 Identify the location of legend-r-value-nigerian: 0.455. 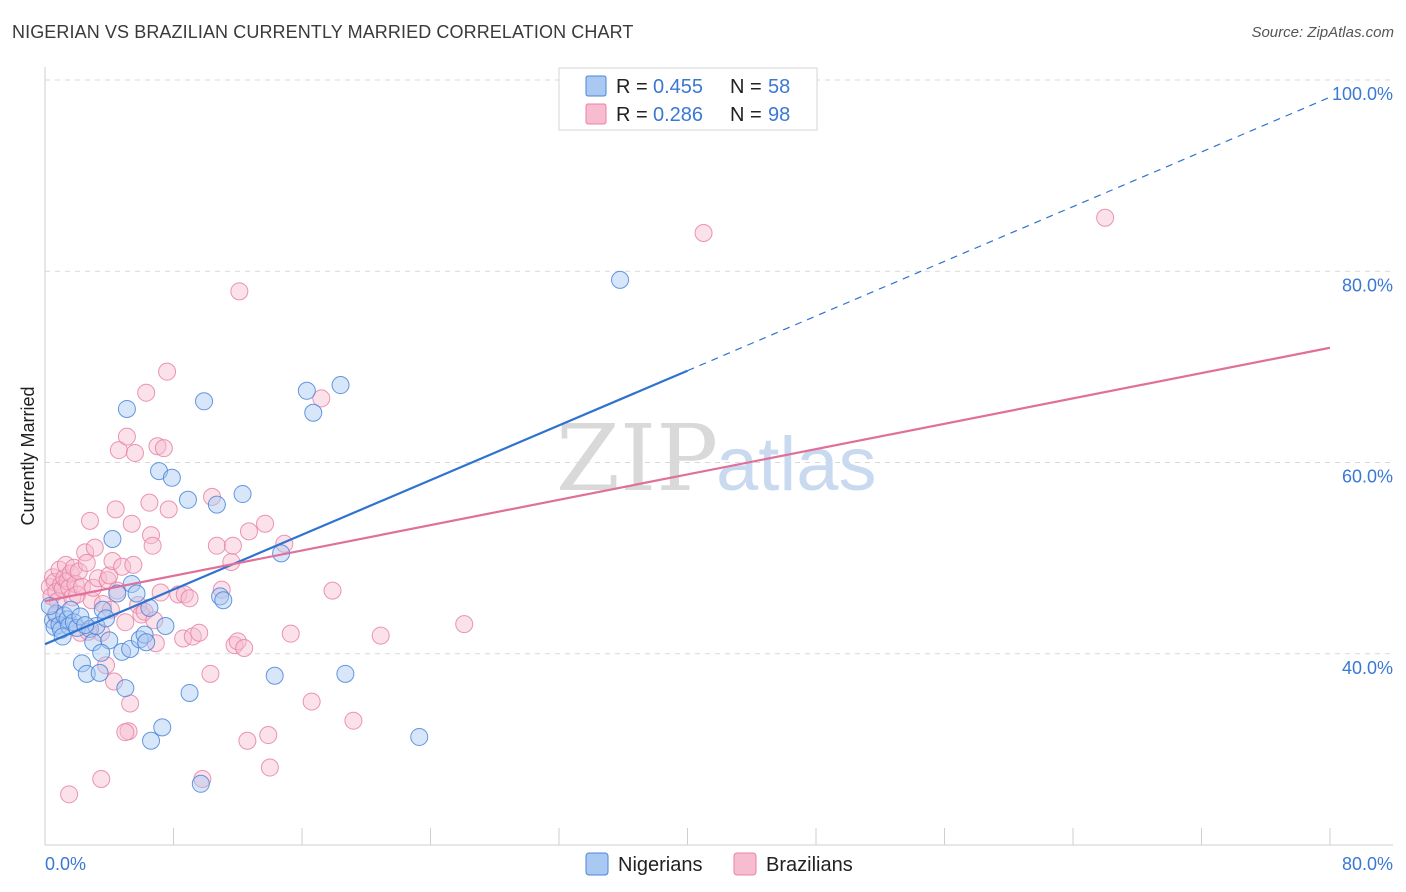
(678, 87).